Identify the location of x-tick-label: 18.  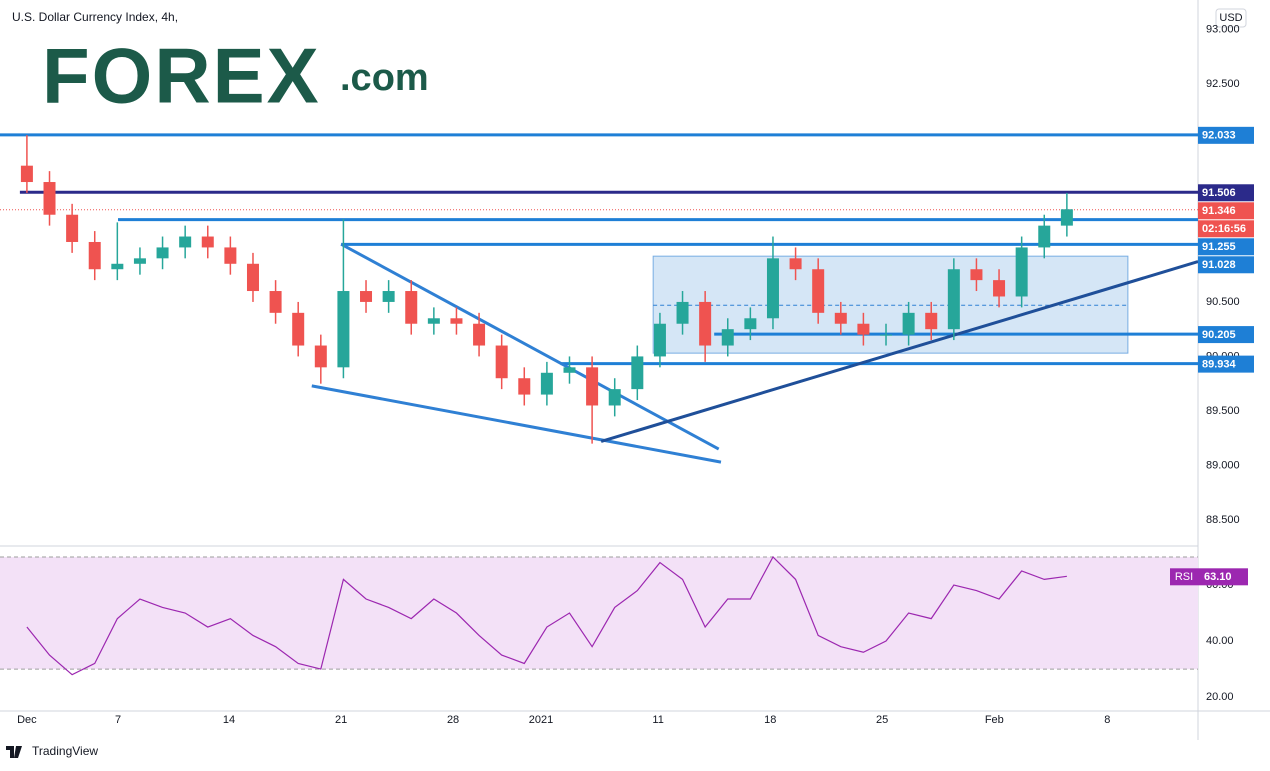
(770, 720).